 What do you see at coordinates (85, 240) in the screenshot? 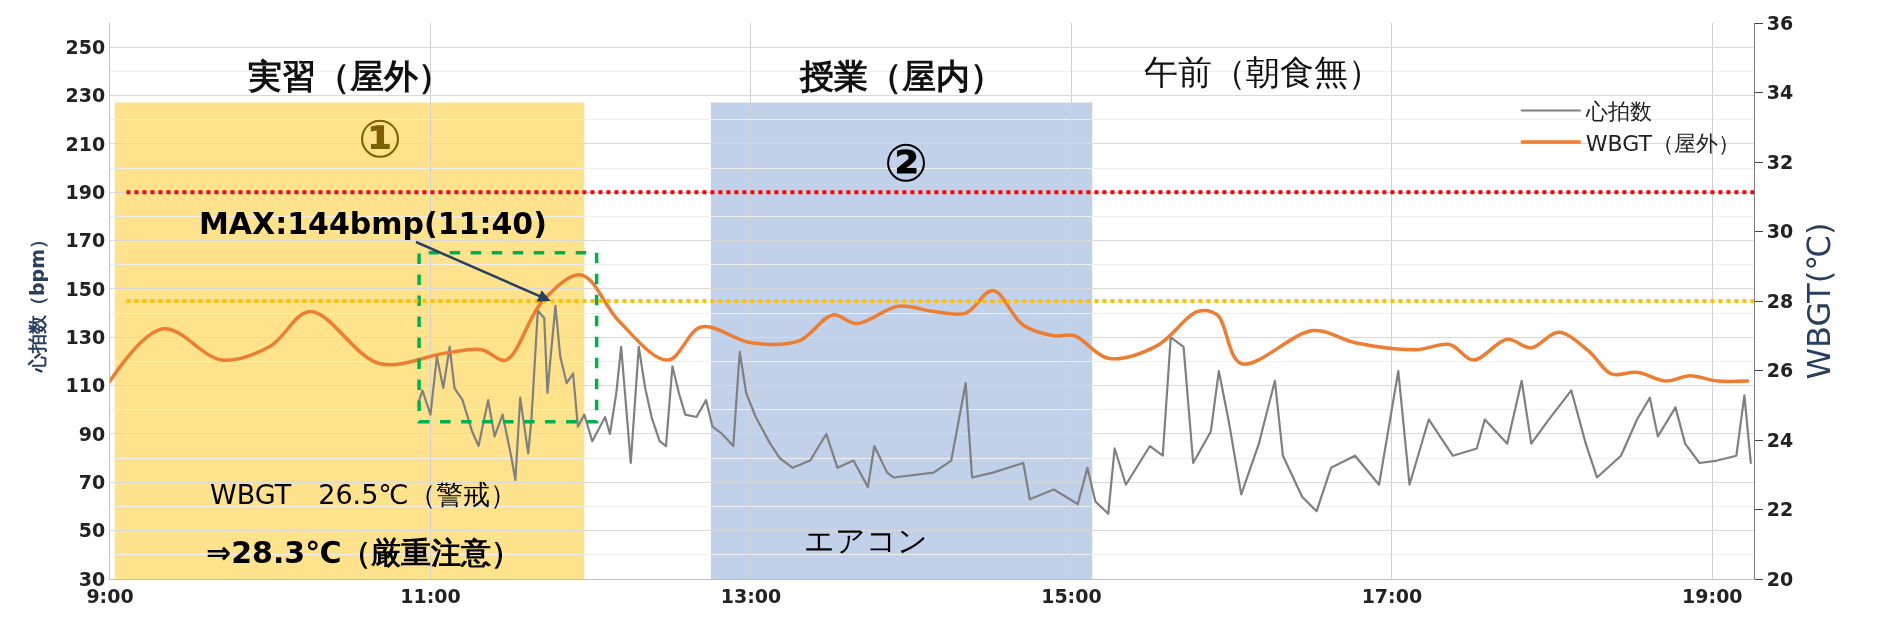
I see `y-tick-label: 170` at bounding box center [85, 240].